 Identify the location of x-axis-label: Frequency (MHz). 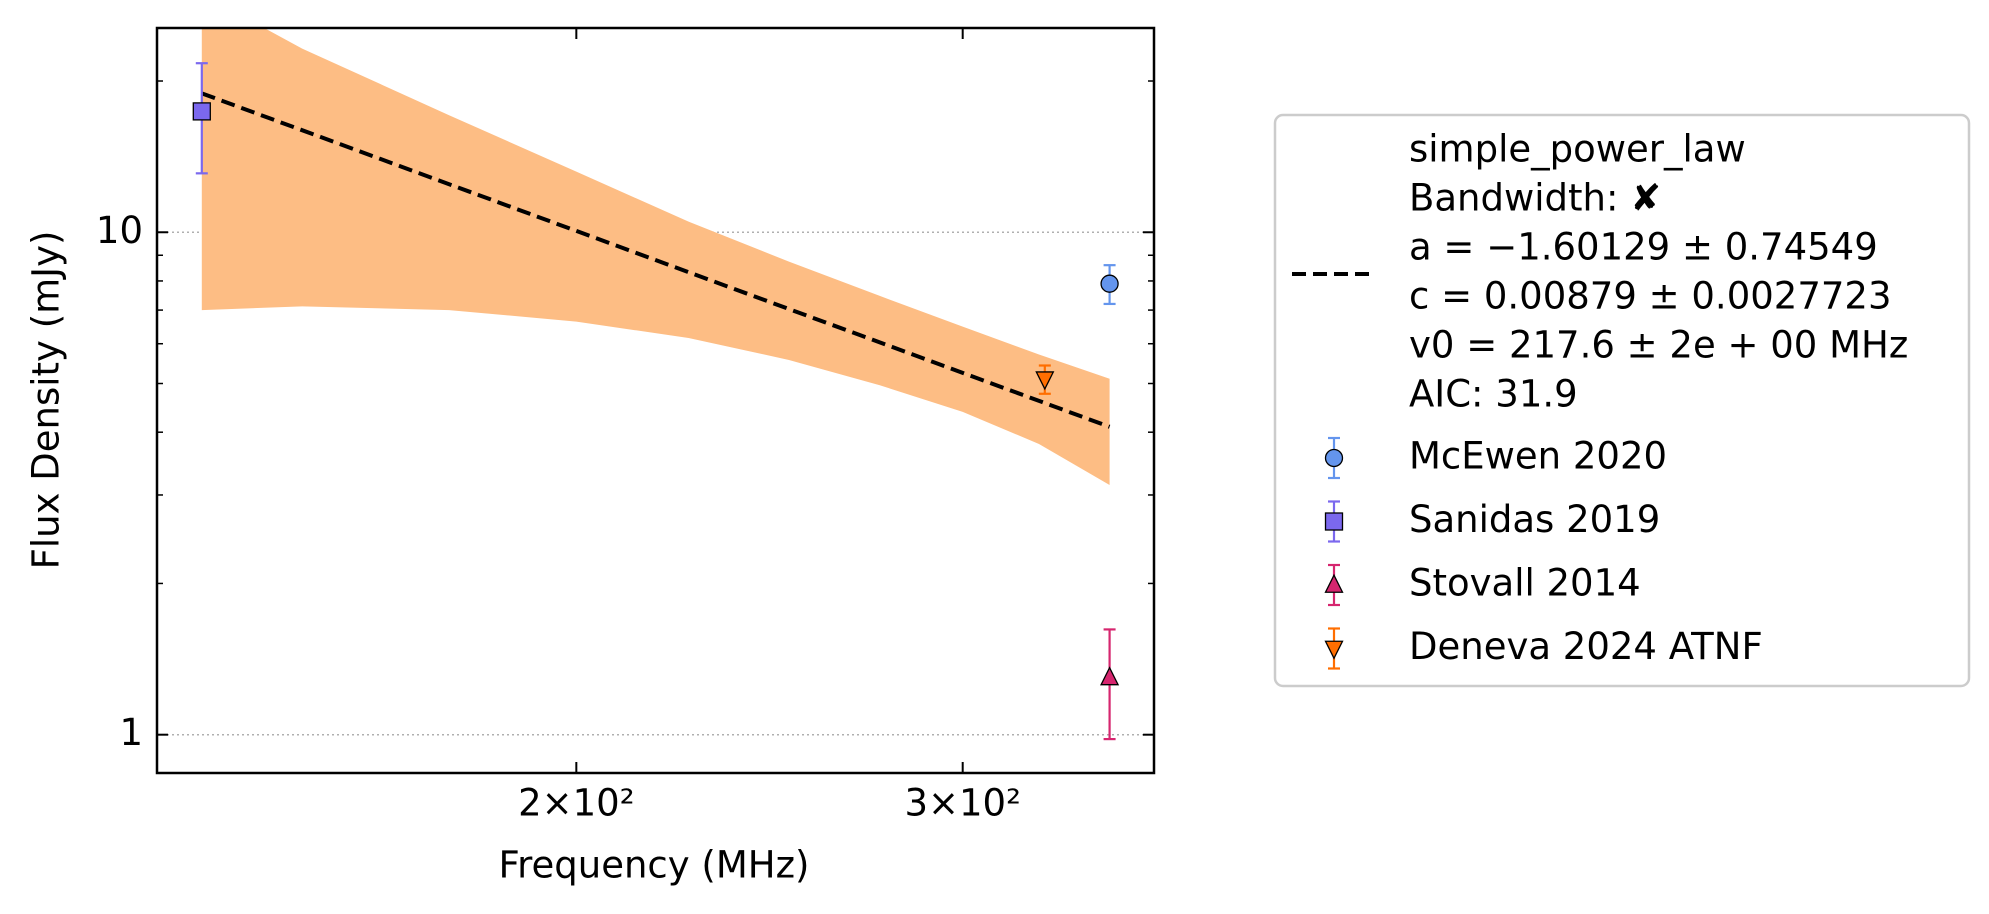
(654, 865).